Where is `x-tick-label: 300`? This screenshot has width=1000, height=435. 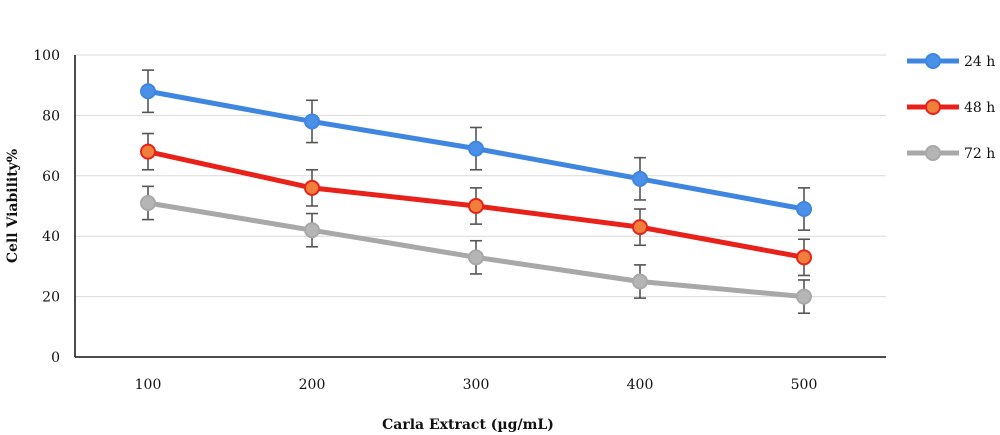 x-tick-label: 300 is located at coordinates (476, 385).